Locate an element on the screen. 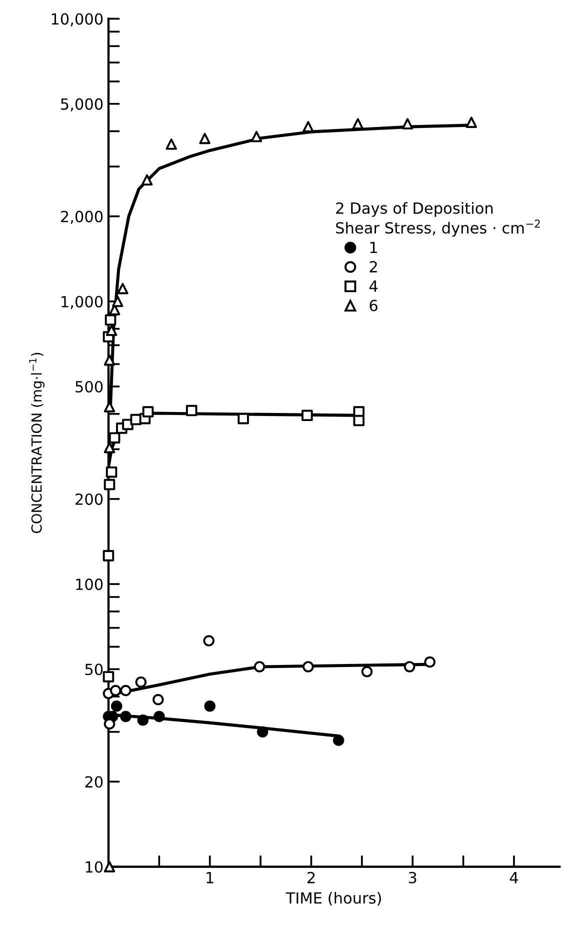 The width and height of the screenshot is (571, 937). y-tick-label: 2,000 is located at coordinates (82, 217).